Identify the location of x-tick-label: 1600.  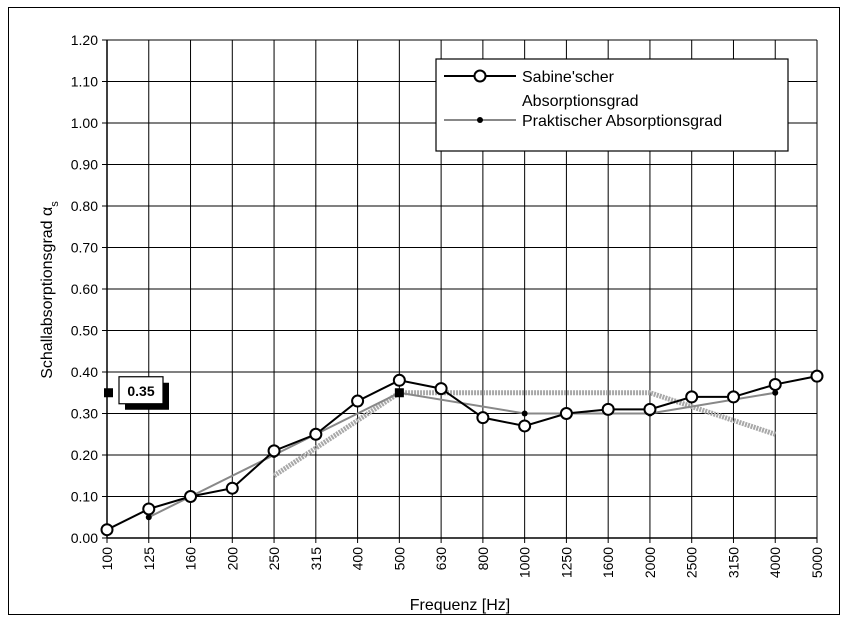
(608, 562).